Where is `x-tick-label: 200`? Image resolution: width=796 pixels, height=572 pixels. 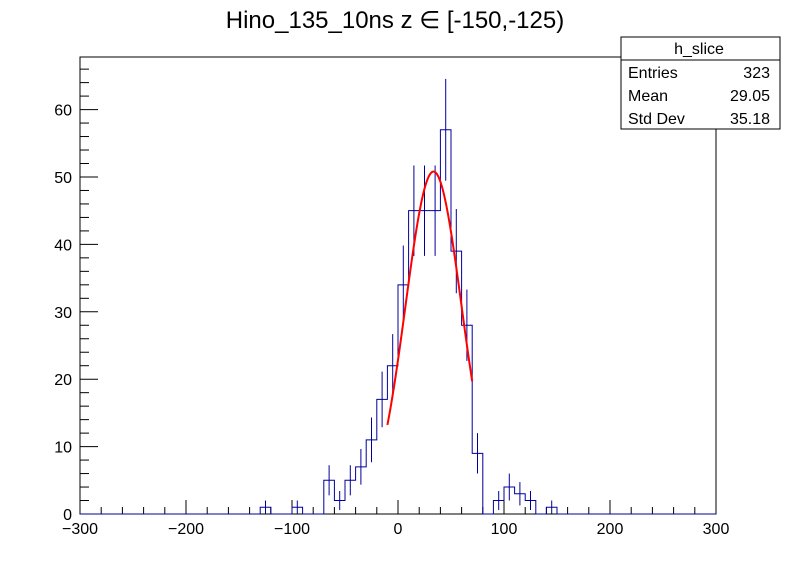
x-tick-label: 200 is located at coordinates (610, 529).